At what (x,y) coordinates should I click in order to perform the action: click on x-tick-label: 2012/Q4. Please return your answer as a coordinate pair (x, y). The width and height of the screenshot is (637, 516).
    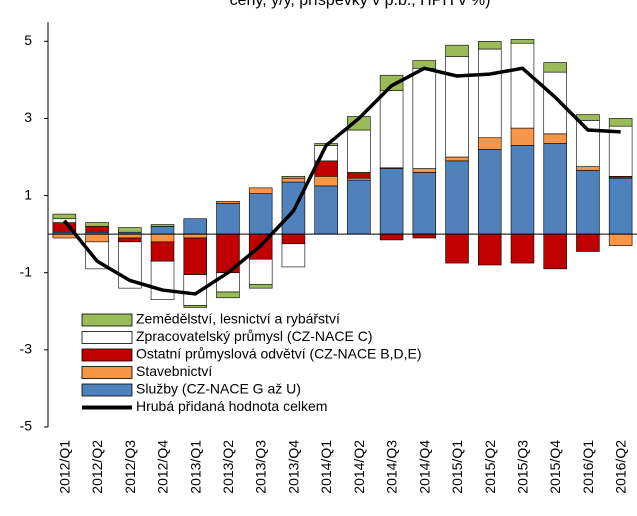
    Looking at the image, I should click on (163, 467).